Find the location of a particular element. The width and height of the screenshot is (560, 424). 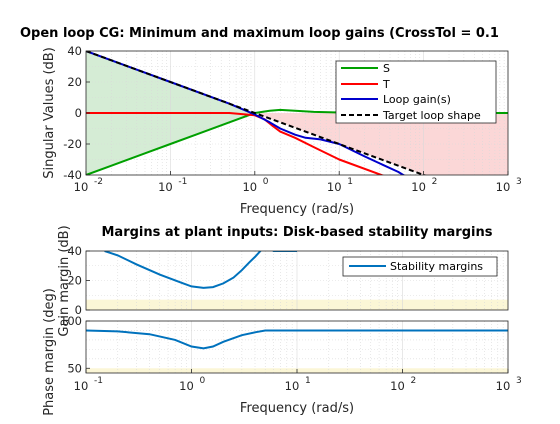

top-legend: S T Loop gain(s) Target loop shape is located at coordinates (416, 92).